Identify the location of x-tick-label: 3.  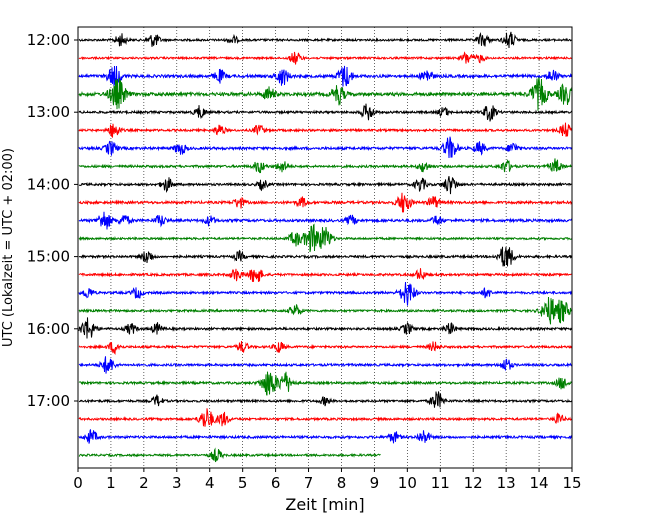
(177, 483).